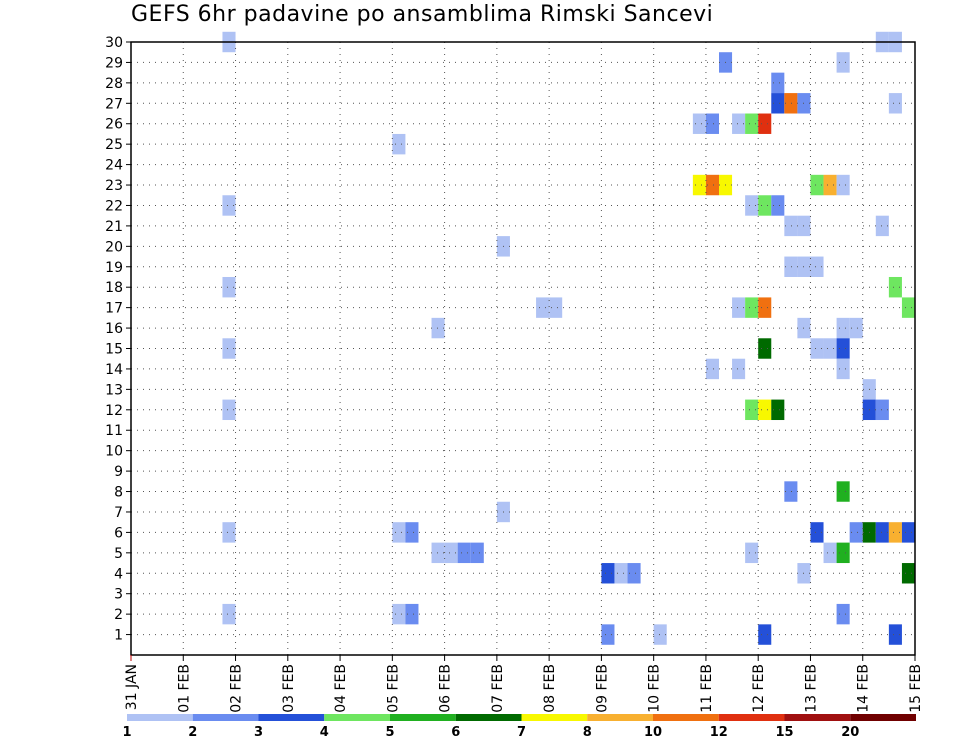 The image size is (960, 742). What do you see at coordinates (258, 732) in the screenshot?
I see `colorbar-label: 3` at bounding box center [258, 732].